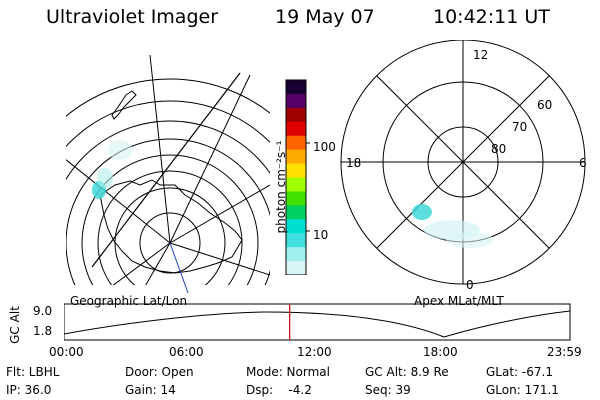 This screenshot has height=400, width=600. Describe the element at coordinates (33, 372) in the screenshot. I see `filter-value: Flt: LBHL` at that location.